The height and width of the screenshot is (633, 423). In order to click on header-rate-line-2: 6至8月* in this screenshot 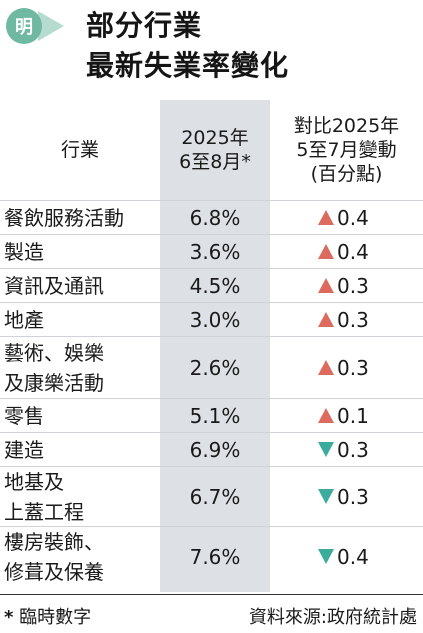, I will do `click(215, 162)`.